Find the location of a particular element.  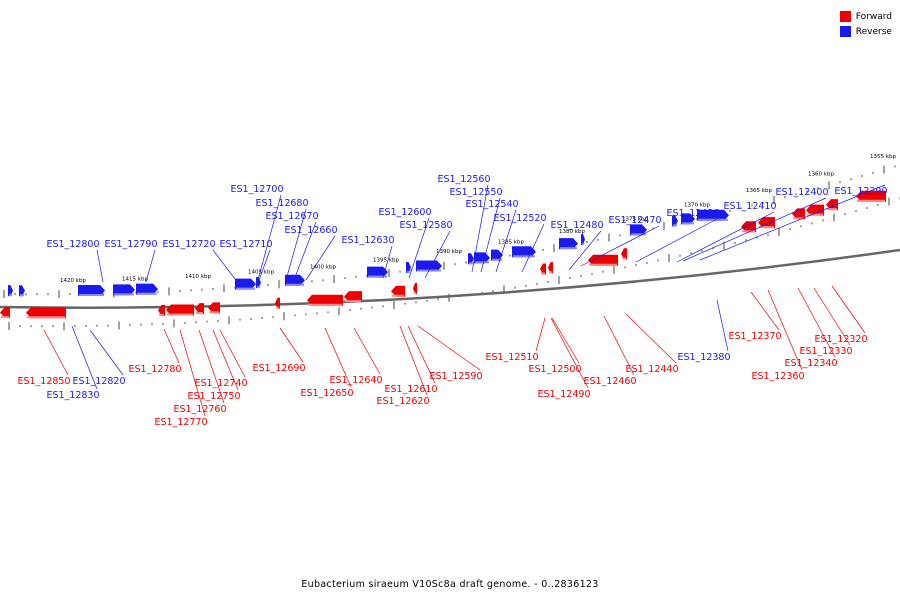

gene-label: ES1_12740 is located at coordinates (220, 383).